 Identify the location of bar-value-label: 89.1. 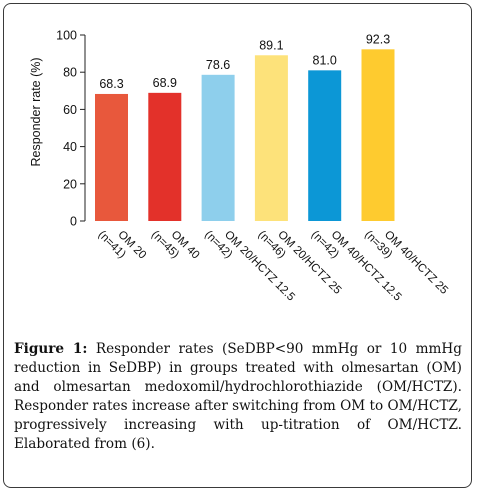
(271, 45).